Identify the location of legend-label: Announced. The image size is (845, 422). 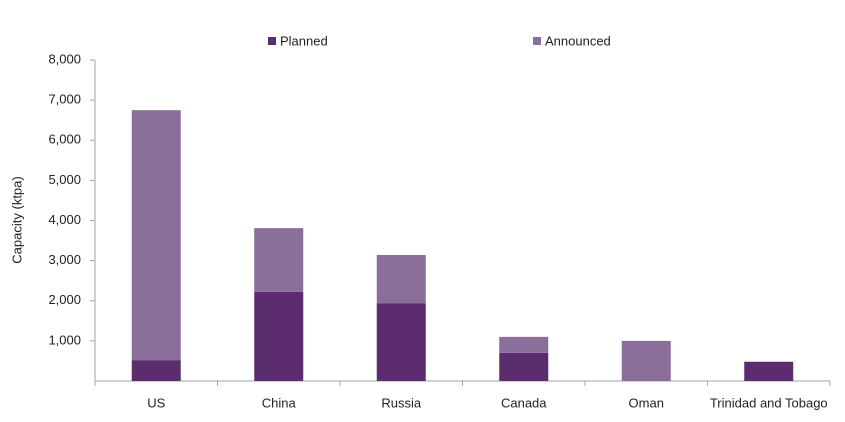
(578, 40).